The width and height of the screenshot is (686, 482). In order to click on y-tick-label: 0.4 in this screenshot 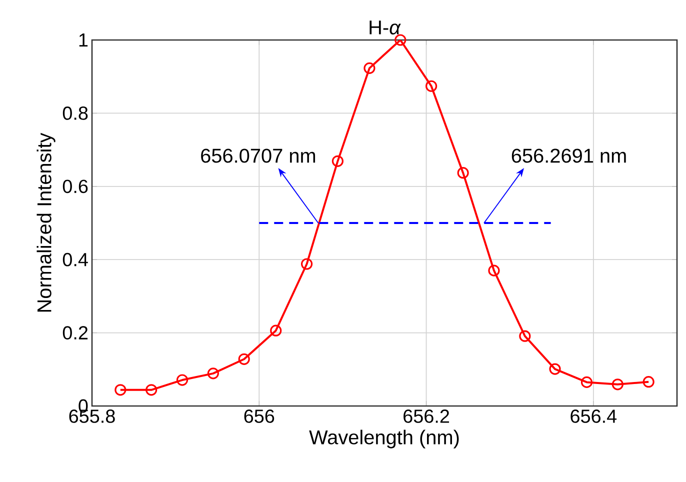, I will do `click(75, 259)`.